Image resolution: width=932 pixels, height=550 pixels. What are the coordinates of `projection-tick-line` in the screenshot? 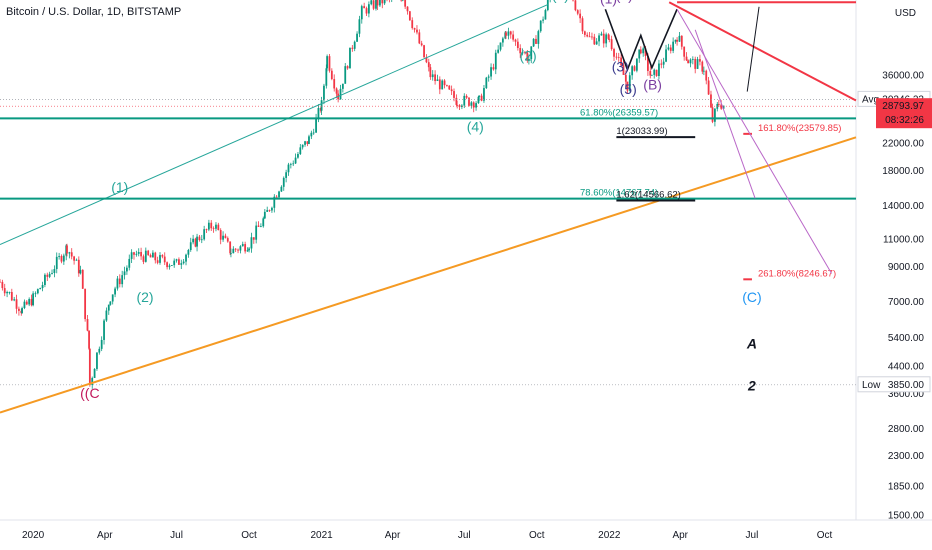 It's located at (753, 49).